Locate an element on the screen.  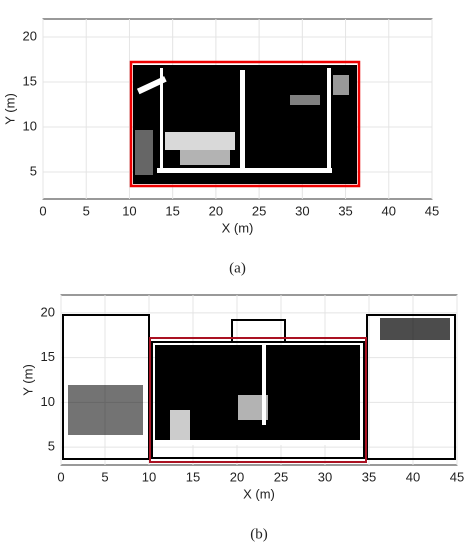
caption: (b) is located at coordinates (259, 534).